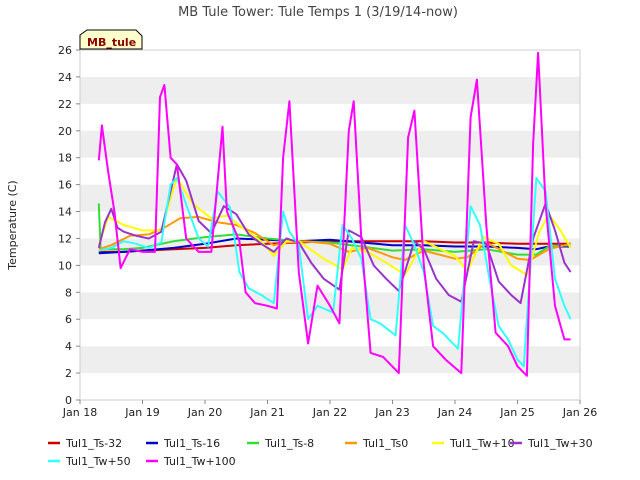 The width and height of the screenshot is (640, 480). What do you see at coordinates (12, 225) in the screenshot?
I see `y-axis-label: Temperature (C)` at bounding box center [12, 225].